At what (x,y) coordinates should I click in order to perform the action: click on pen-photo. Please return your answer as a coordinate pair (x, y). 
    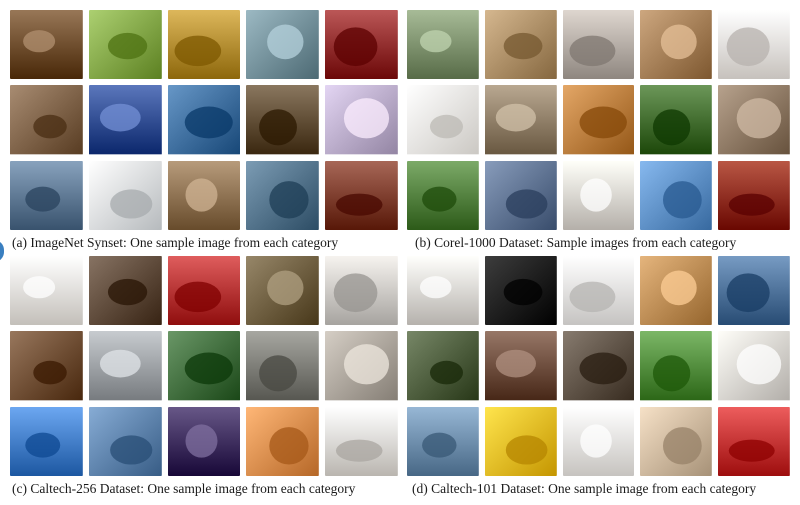
    Looking at the image, I should click on (443, 441).